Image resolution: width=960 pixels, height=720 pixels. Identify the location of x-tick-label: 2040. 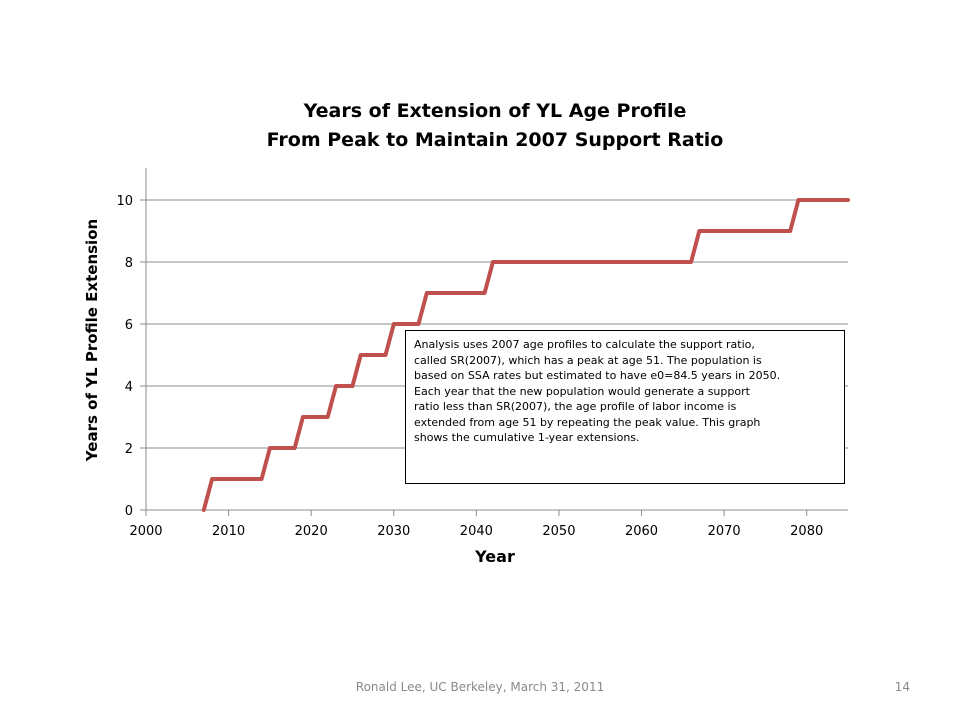
(476, 531).